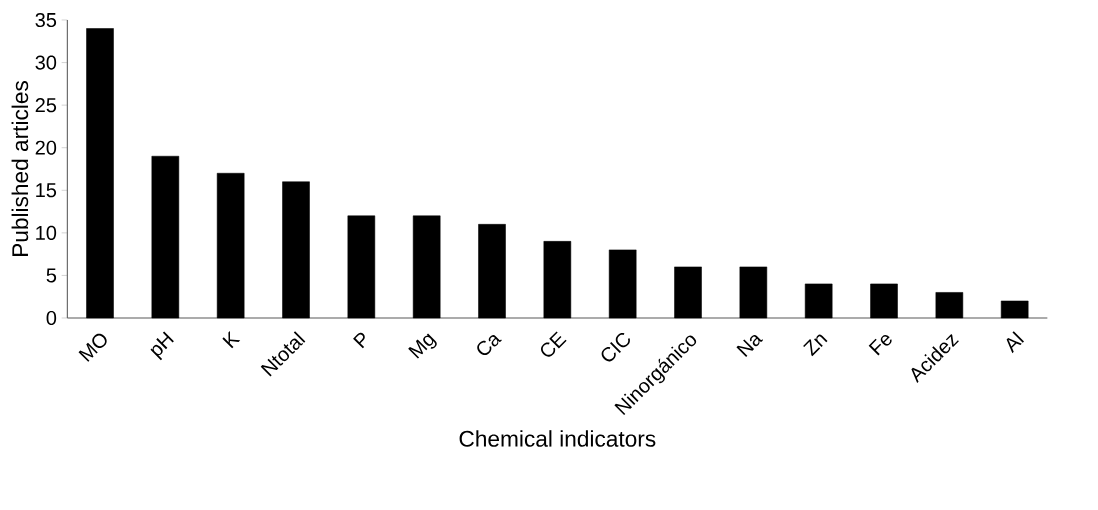 This screenshot has width=1098, height=510. What do you see at coordinates (46, 62) in the screenshot?
I see `y-tick-label: 30` at bounding box center [46, 62].